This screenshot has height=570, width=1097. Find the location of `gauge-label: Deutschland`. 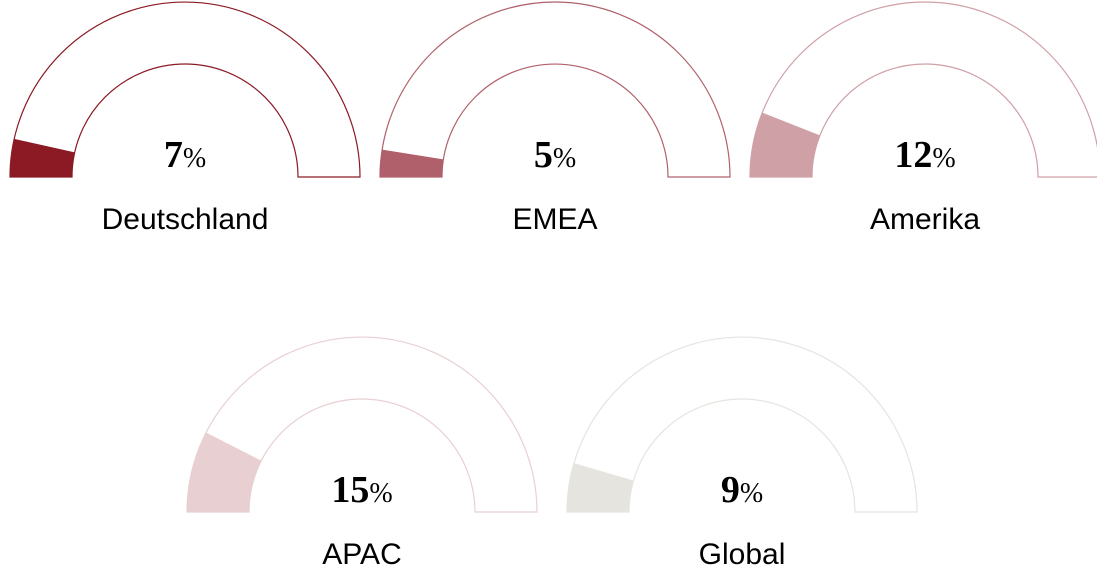

gauge-label: Deutschland is located at coordinates (185, 219).